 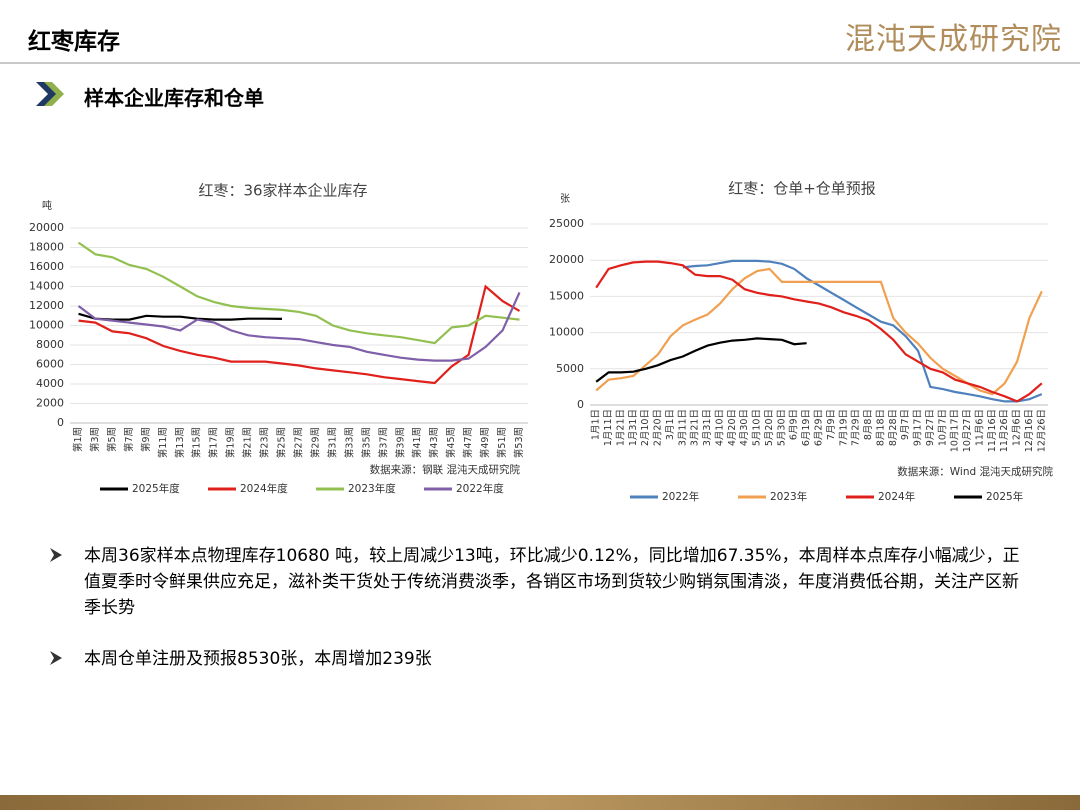 What do you see at coordinates (979, 427) in the screenshot?
I see `x-tick-label: 11月6日` at bounding box center [979, 427].